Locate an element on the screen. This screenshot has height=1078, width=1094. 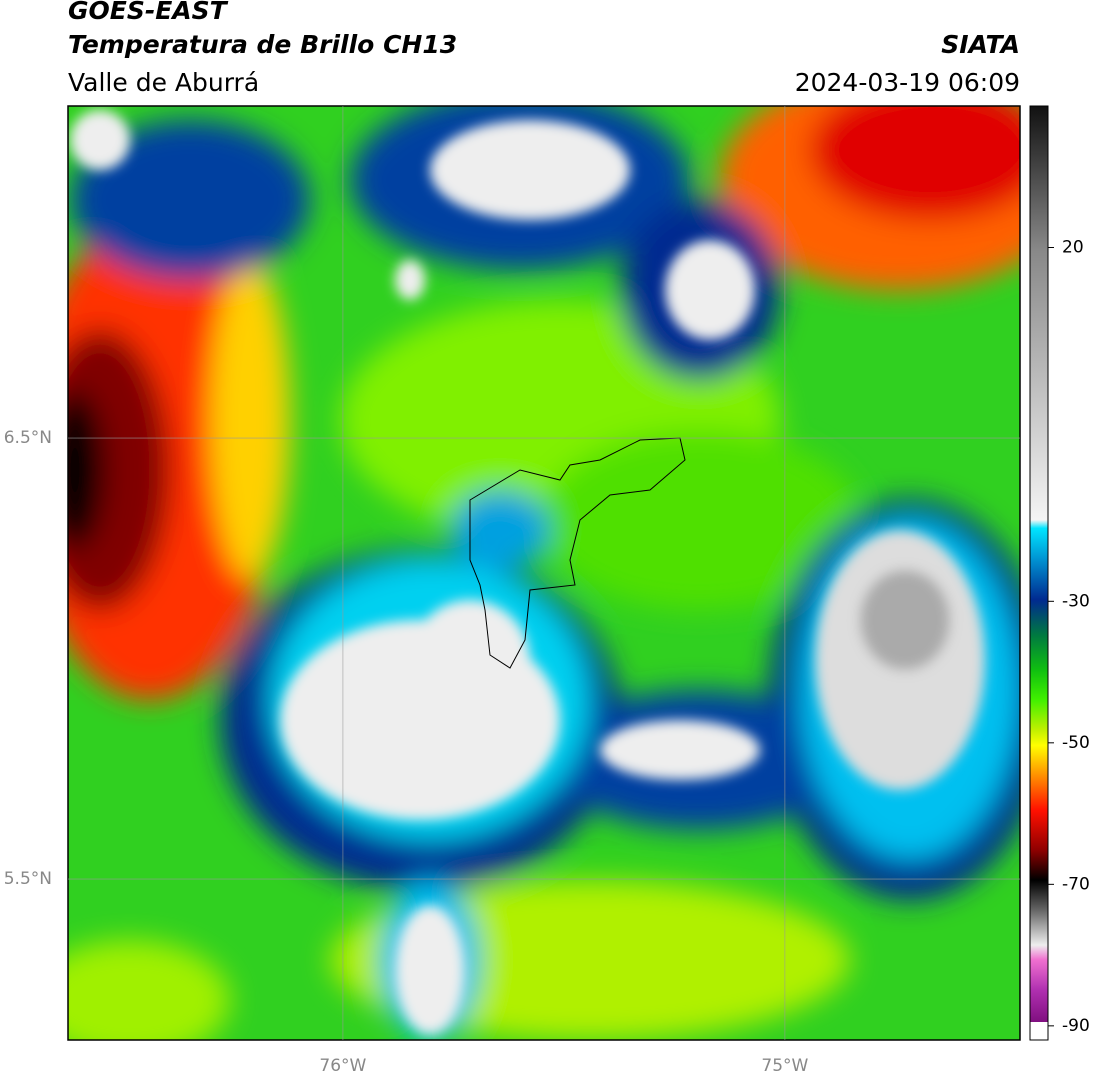
subtitle: Temperatura de Brillo CH13 is located at coordinates (262, 44).